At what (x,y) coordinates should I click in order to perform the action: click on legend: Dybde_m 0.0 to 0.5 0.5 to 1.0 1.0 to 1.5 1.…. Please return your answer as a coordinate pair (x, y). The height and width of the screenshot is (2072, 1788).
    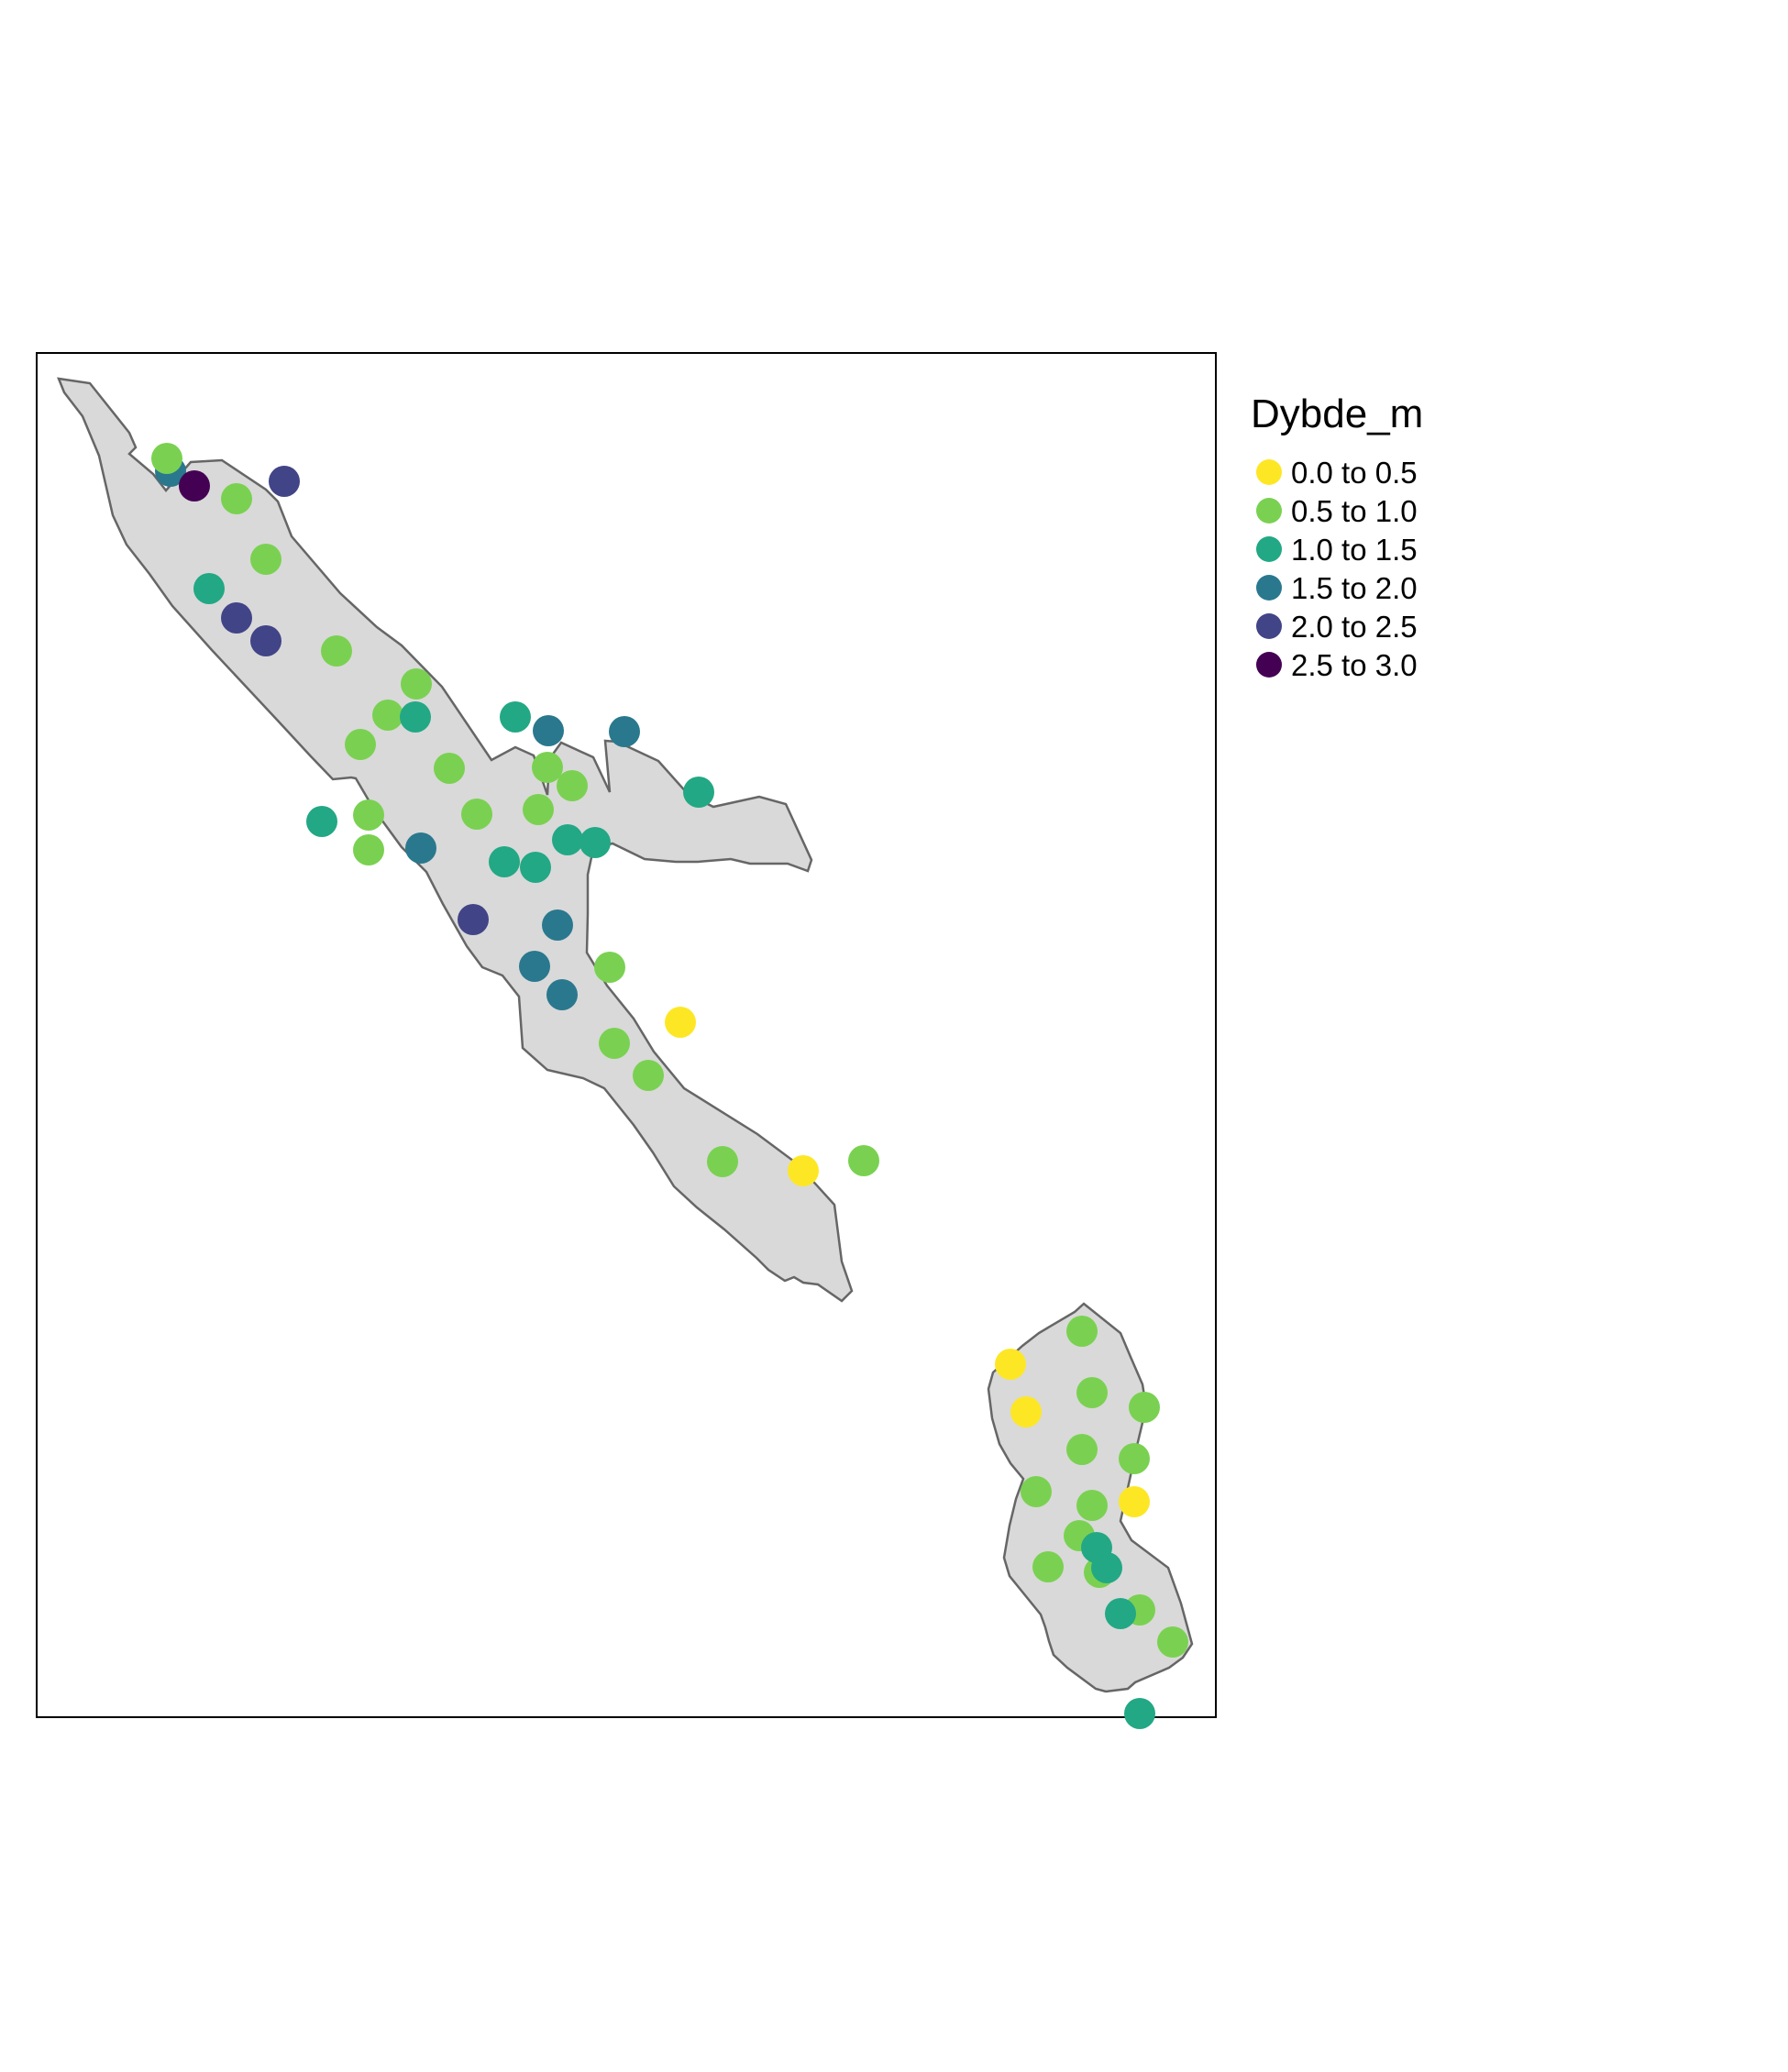
    Looking at the image, I should click on (1337, 536).